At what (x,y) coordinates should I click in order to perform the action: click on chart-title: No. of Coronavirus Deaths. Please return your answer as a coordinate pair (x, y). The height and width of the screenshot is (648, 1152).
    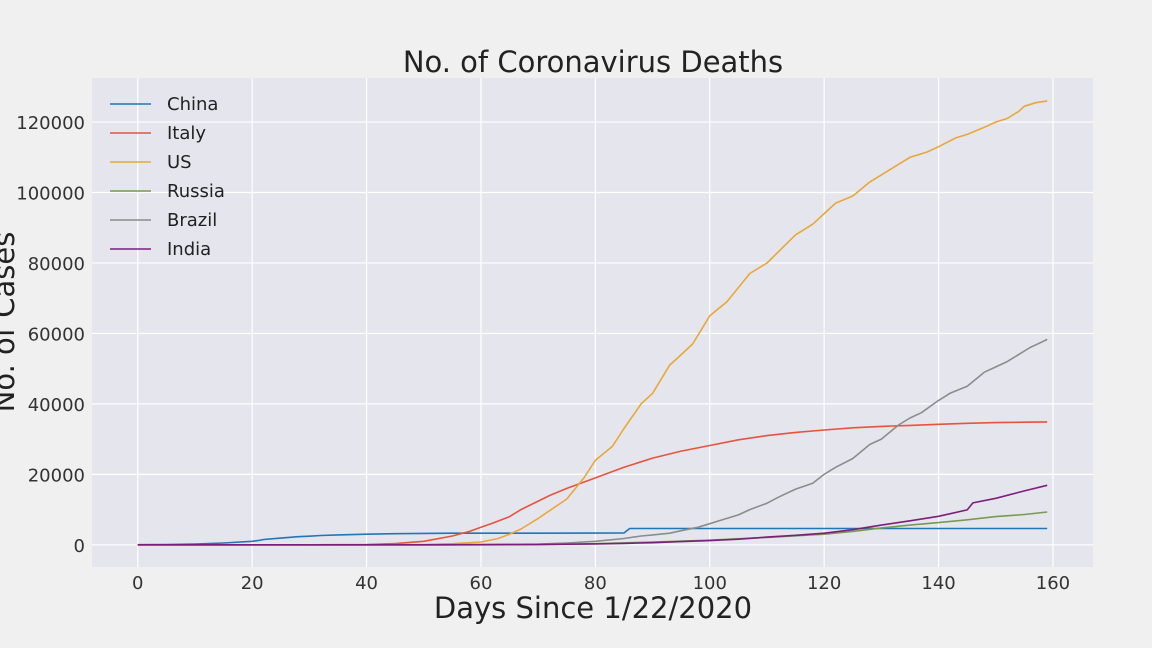
    Looking at the image, I should click on (593, 62).